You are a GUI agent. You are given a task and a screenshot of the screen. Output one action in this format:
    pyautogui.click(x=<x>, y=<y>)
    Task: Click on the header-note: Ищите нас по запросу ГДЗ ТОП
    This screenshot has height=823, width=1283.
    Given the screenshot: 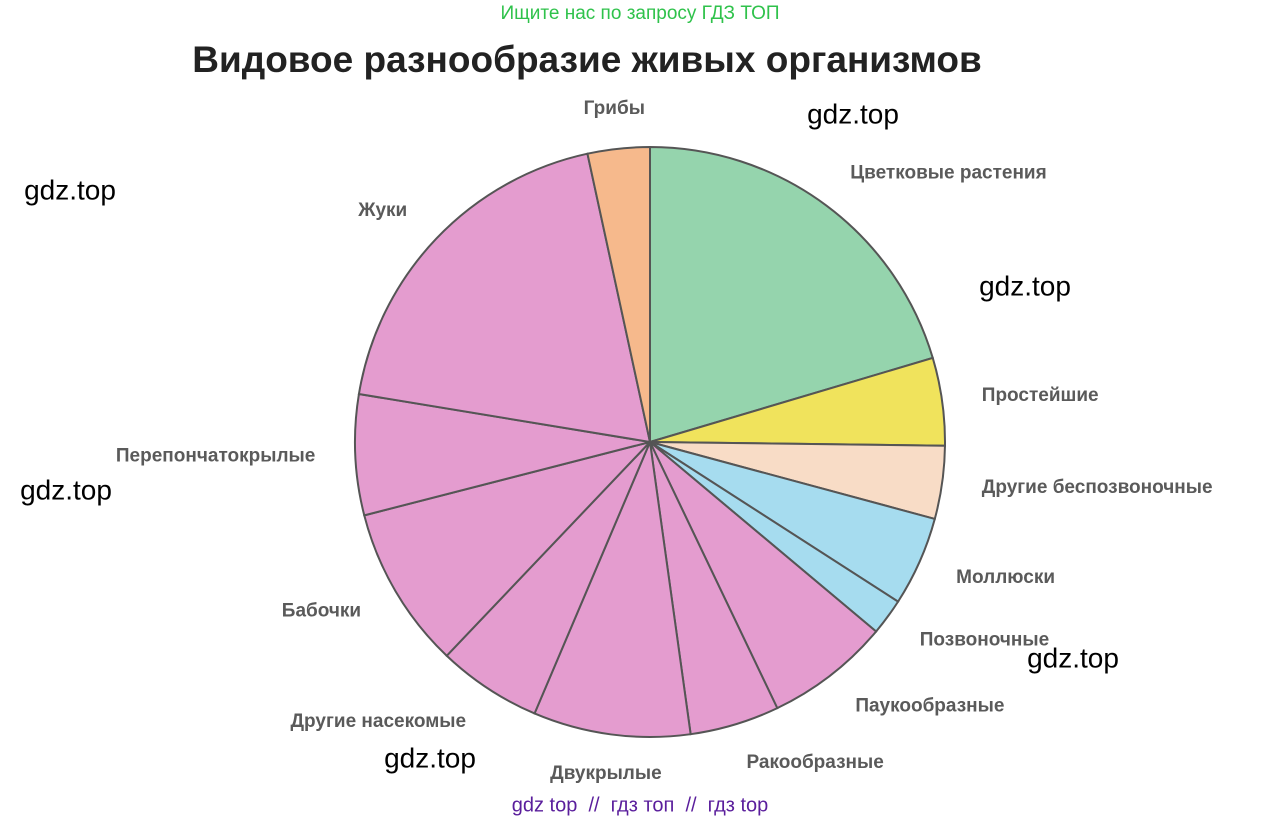 What is the action you would take?
    pyautogui.click(x=639, y=13)
    